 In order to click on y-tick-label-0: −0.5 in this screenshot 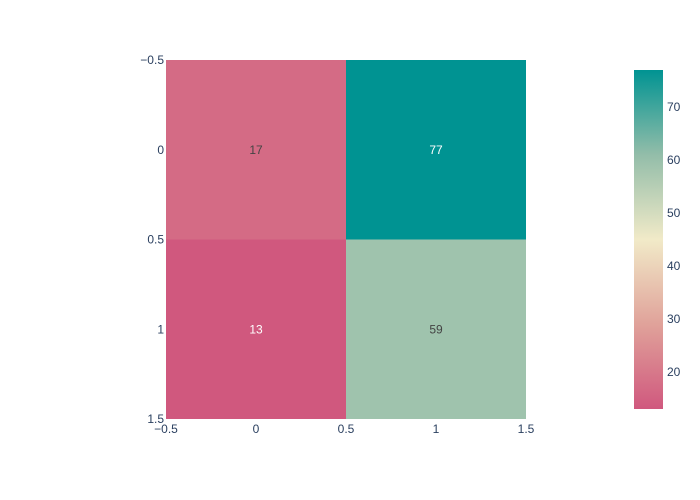, I will do `click(152, 60)`.